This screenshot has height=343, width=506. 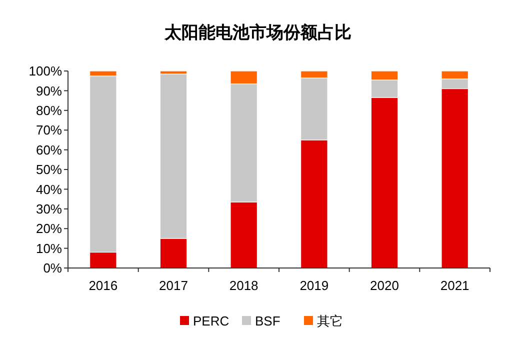 What do you see at coordinates (267, 321) in the screenshot?
I see `legend-label: BSF` at bounding box center [267, 321].